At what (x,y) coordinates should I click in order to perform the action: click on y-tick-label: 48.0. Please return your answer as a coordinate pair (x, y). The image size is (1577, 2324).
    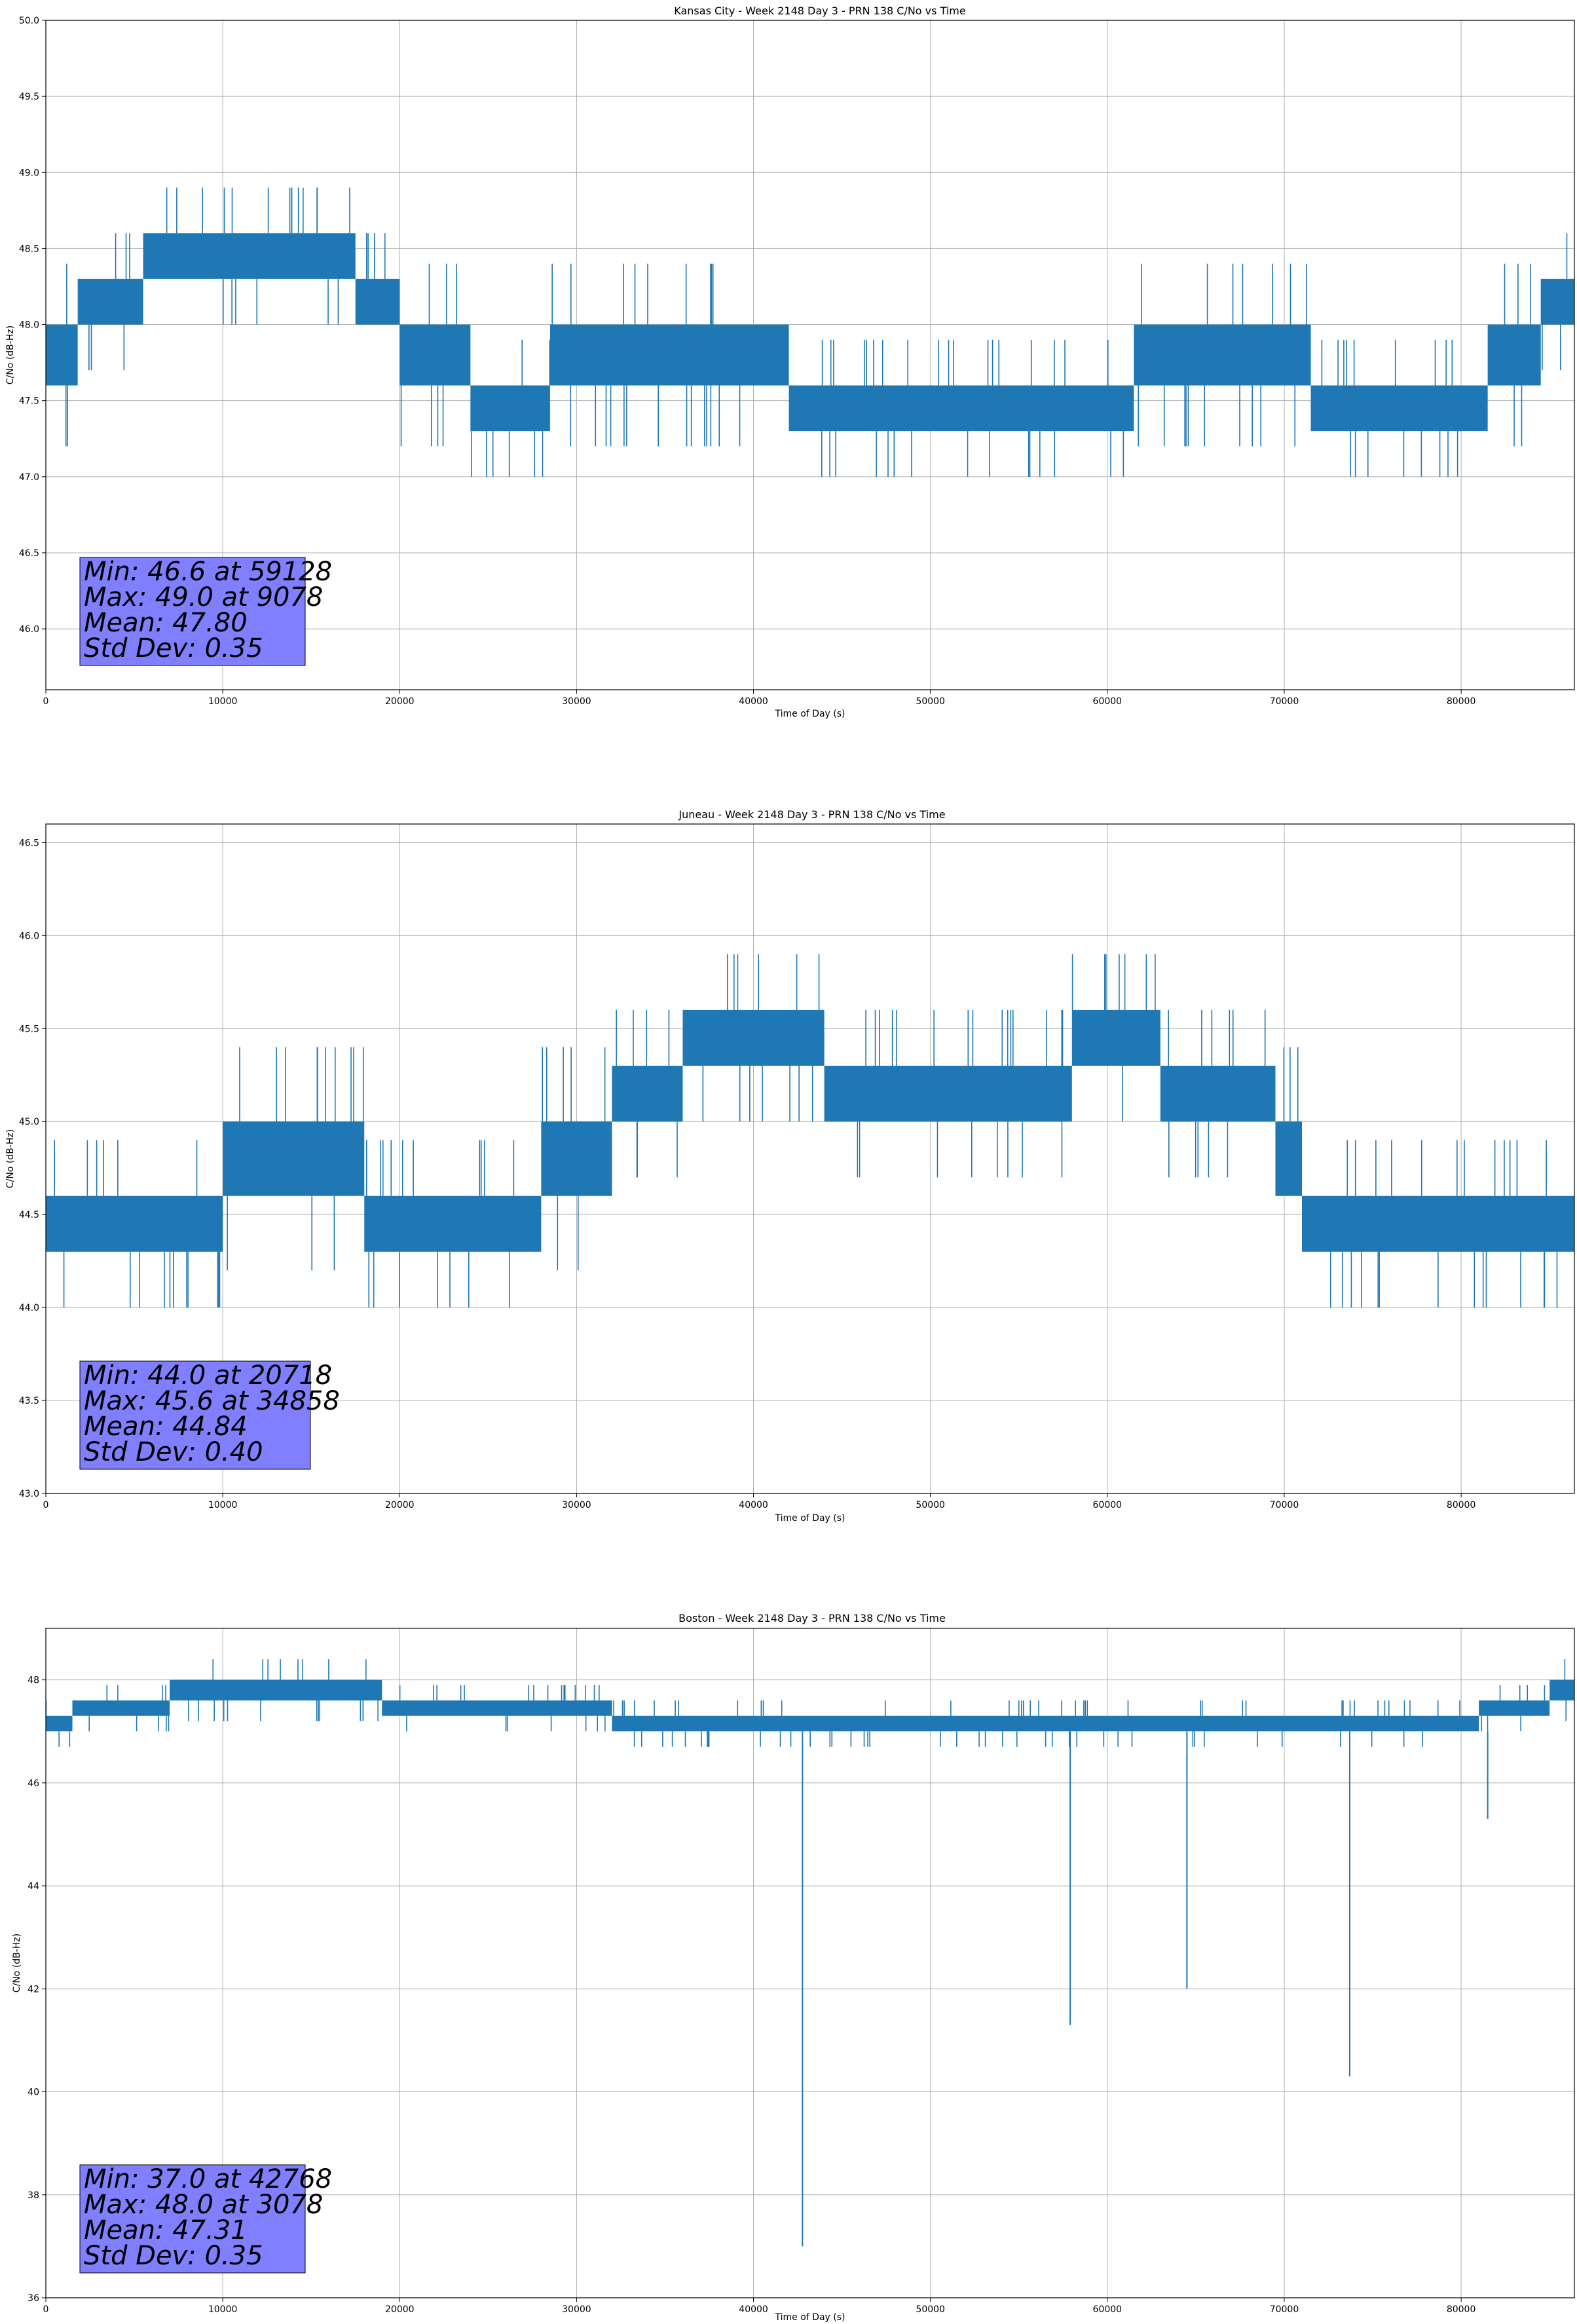
    Looking at the image, I should click on (29, 325).